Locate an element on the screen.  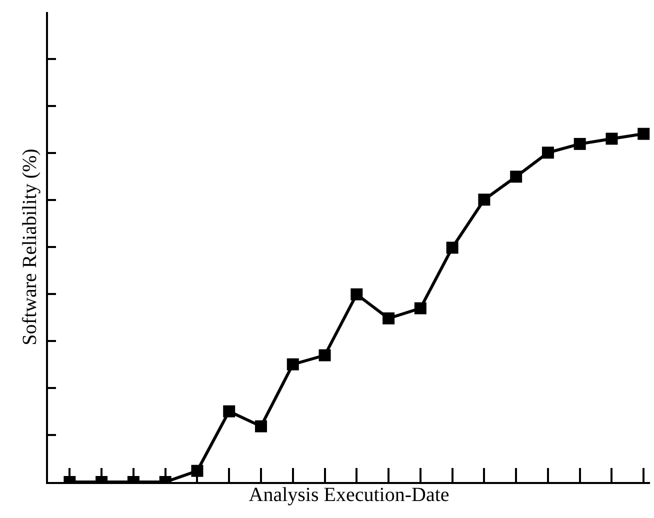
y-axis-title: Software Reliability (%) is located at coordinates (30, 247).